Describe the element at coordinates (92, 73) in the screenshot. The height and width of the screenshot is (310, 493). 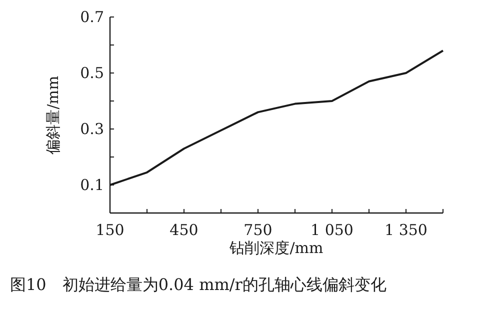
I see `y-tick-label: 0.5` at that location.